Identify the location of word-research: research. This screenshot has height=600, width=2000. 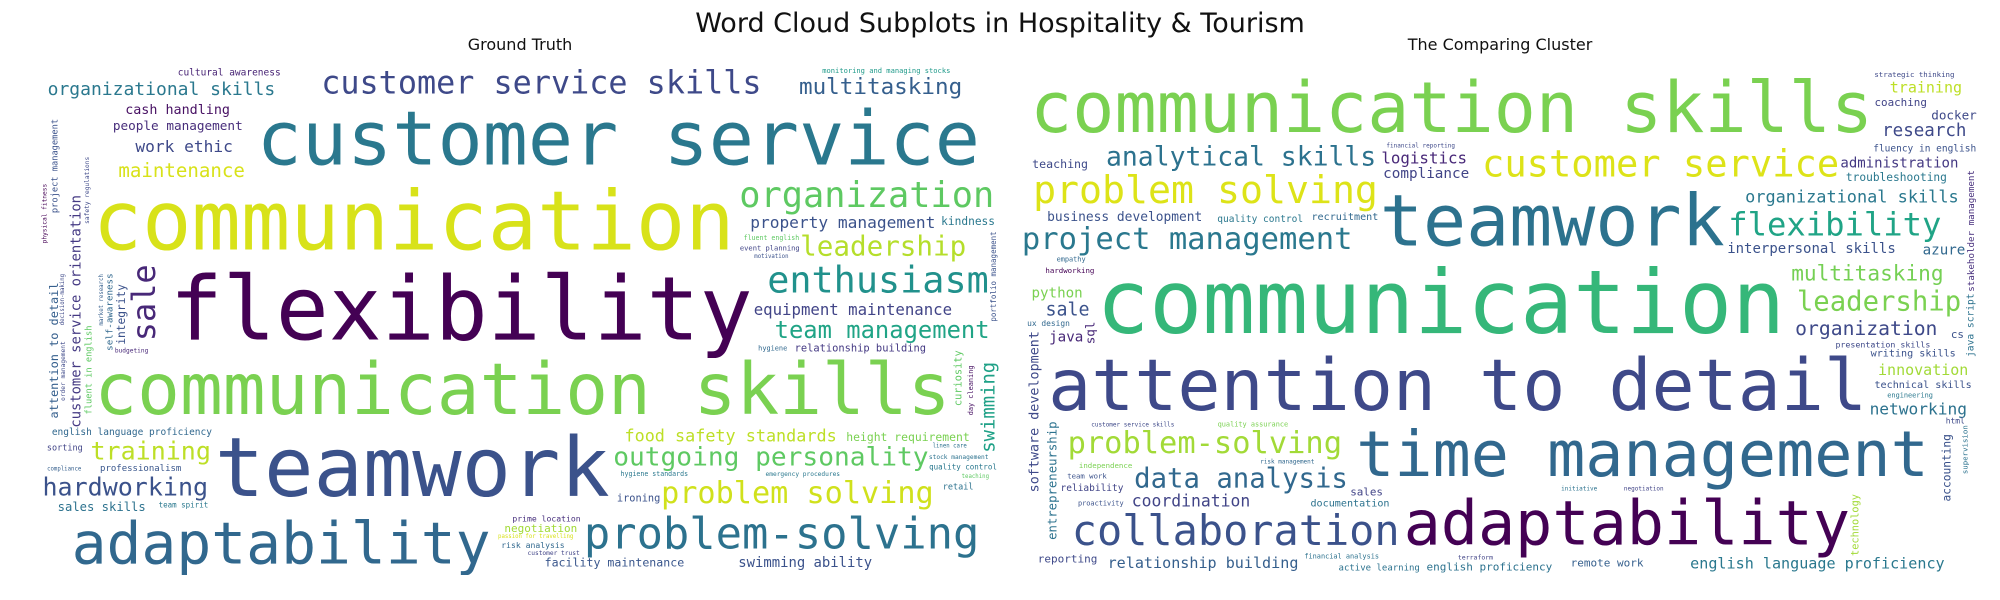
(1924, 131).